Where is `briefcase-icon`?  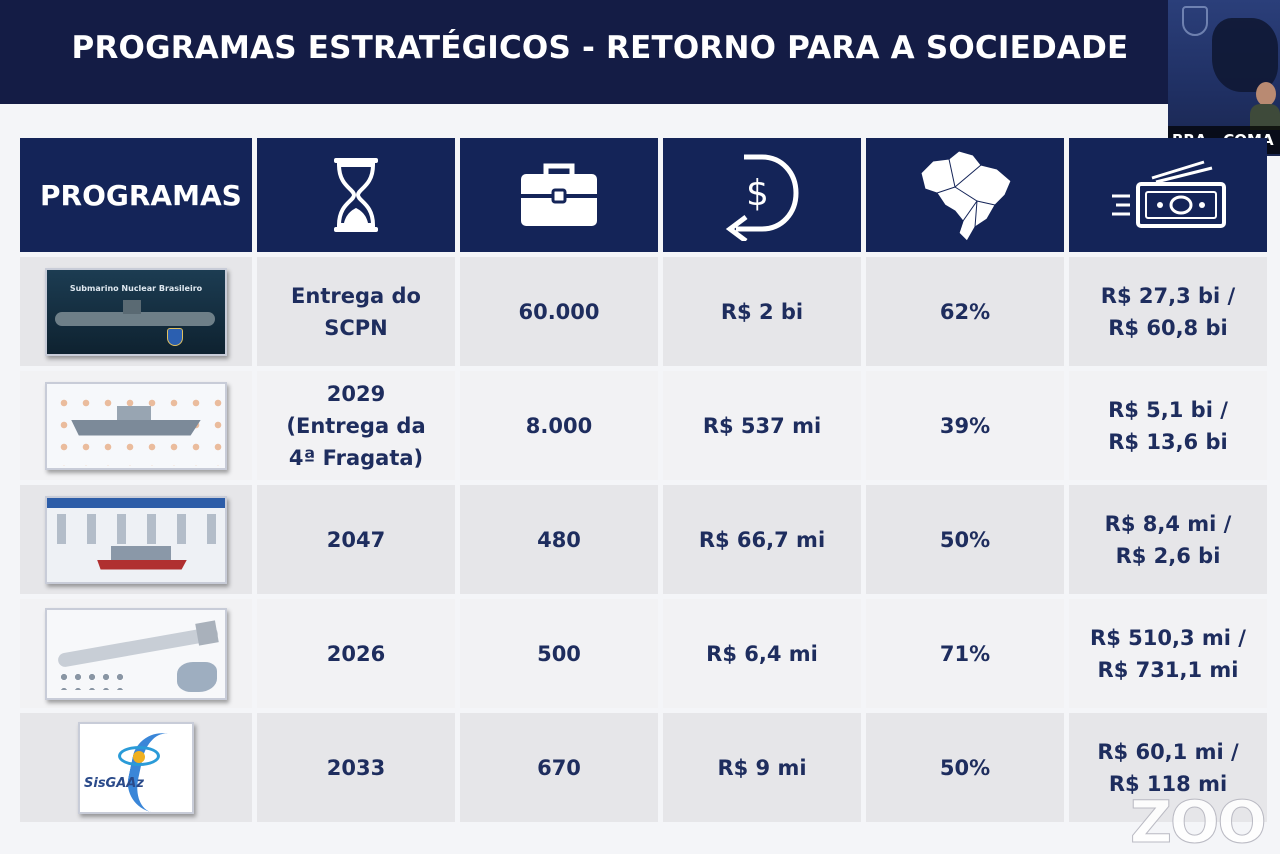 briefcase-icon is located at coordinates (559, 194).